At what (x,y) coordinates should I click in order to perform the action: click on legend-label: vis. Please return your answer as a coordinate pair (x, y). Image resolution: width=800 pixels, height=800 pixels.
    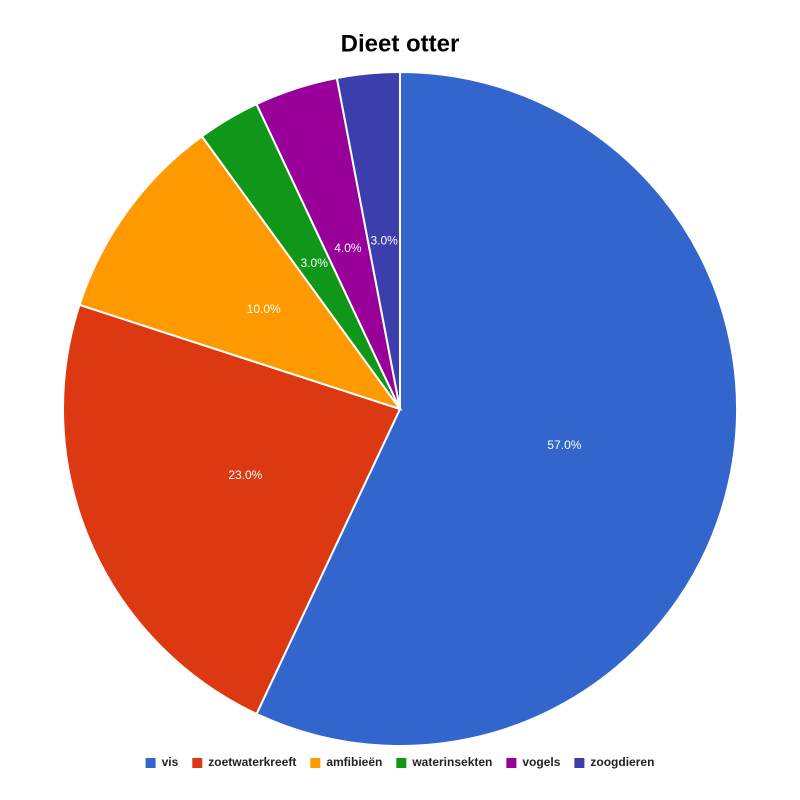
    Looking at the image, I should click on (170, 762).